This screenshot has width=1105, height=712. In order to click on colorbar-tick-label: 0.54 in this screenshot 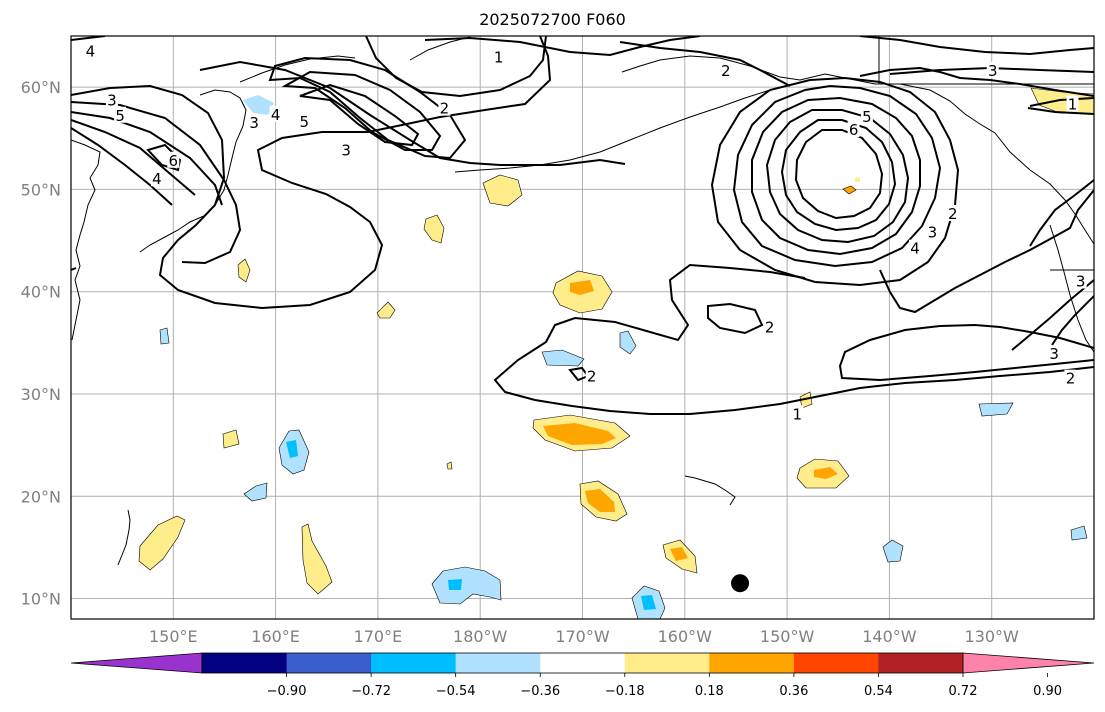, I will do `click(878, 691)`.